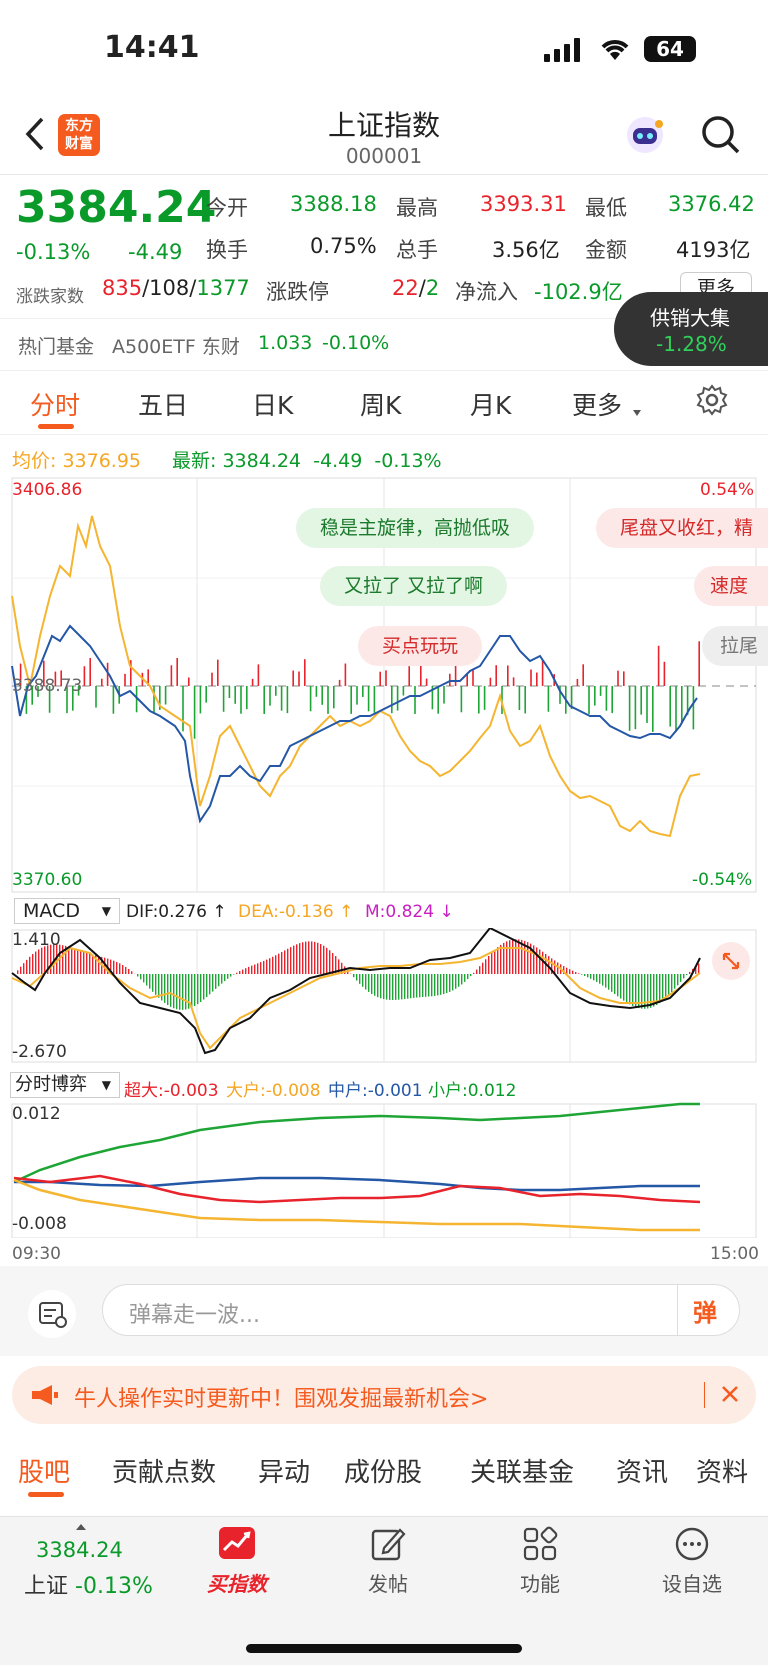 The height and width of the screenshot is (1665, 768). I want to click on danmu-bubble: 速度, so click(731, 586).